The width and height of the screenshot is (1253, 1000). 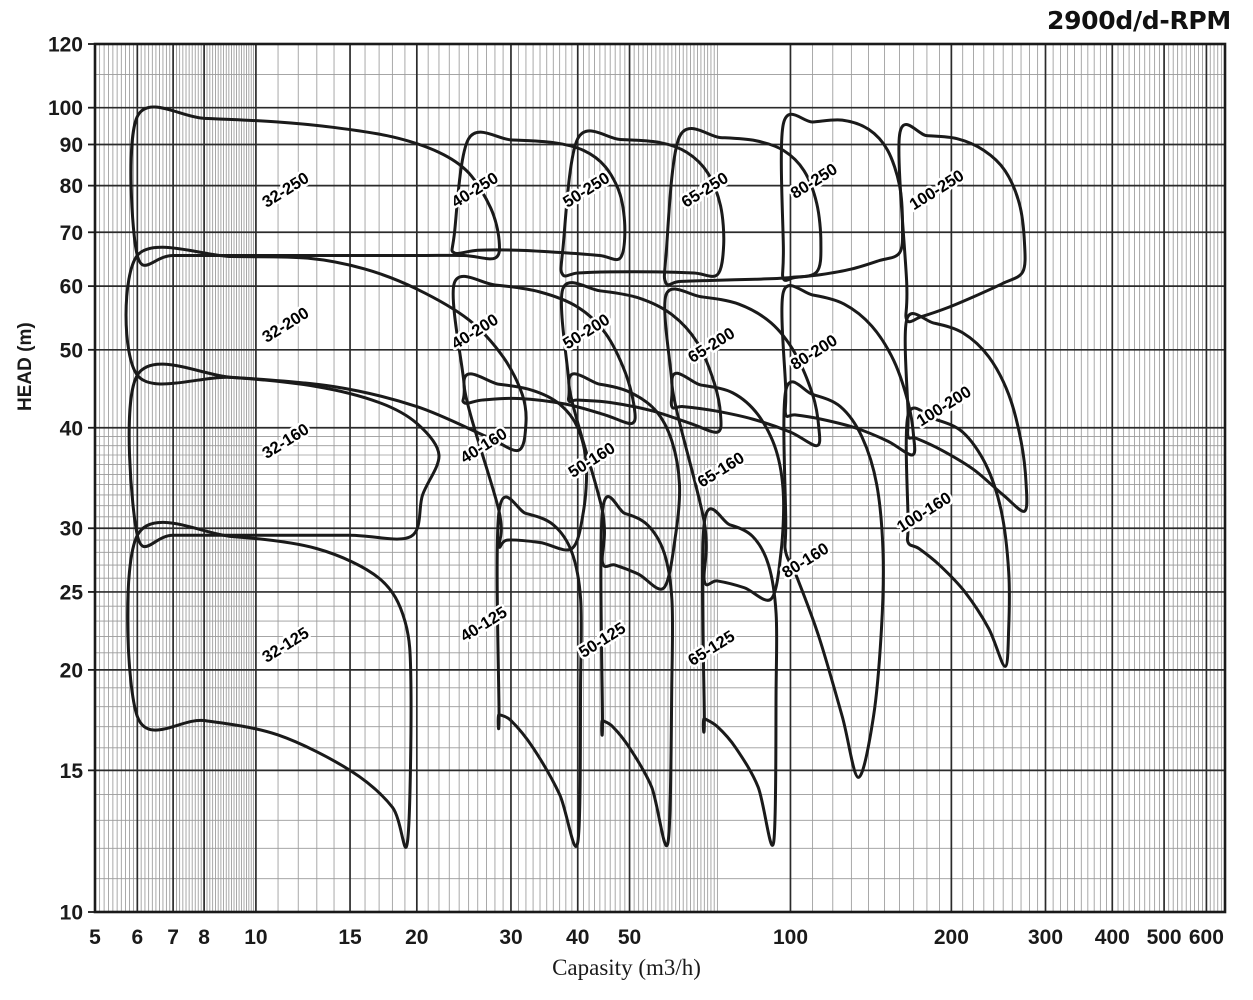 I want to click on svg-text: 32-200, so click(x=285, y=325).